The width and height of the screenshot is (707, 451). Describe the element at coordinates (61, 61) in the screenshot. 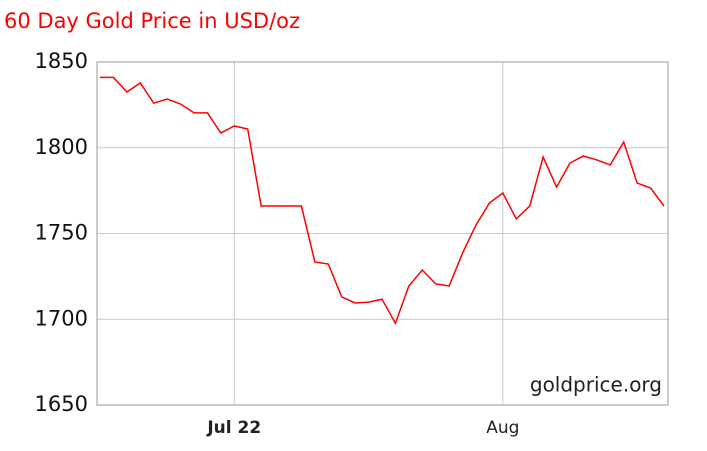

I see `y-tick-label: 1850` at that location.